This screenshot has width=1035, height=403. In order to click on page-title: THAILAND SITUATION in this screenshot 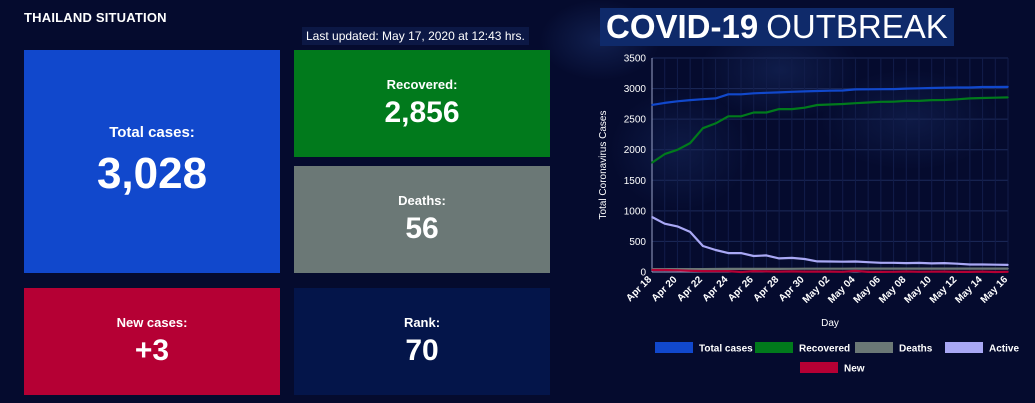, I will do `click(95, 17)`.